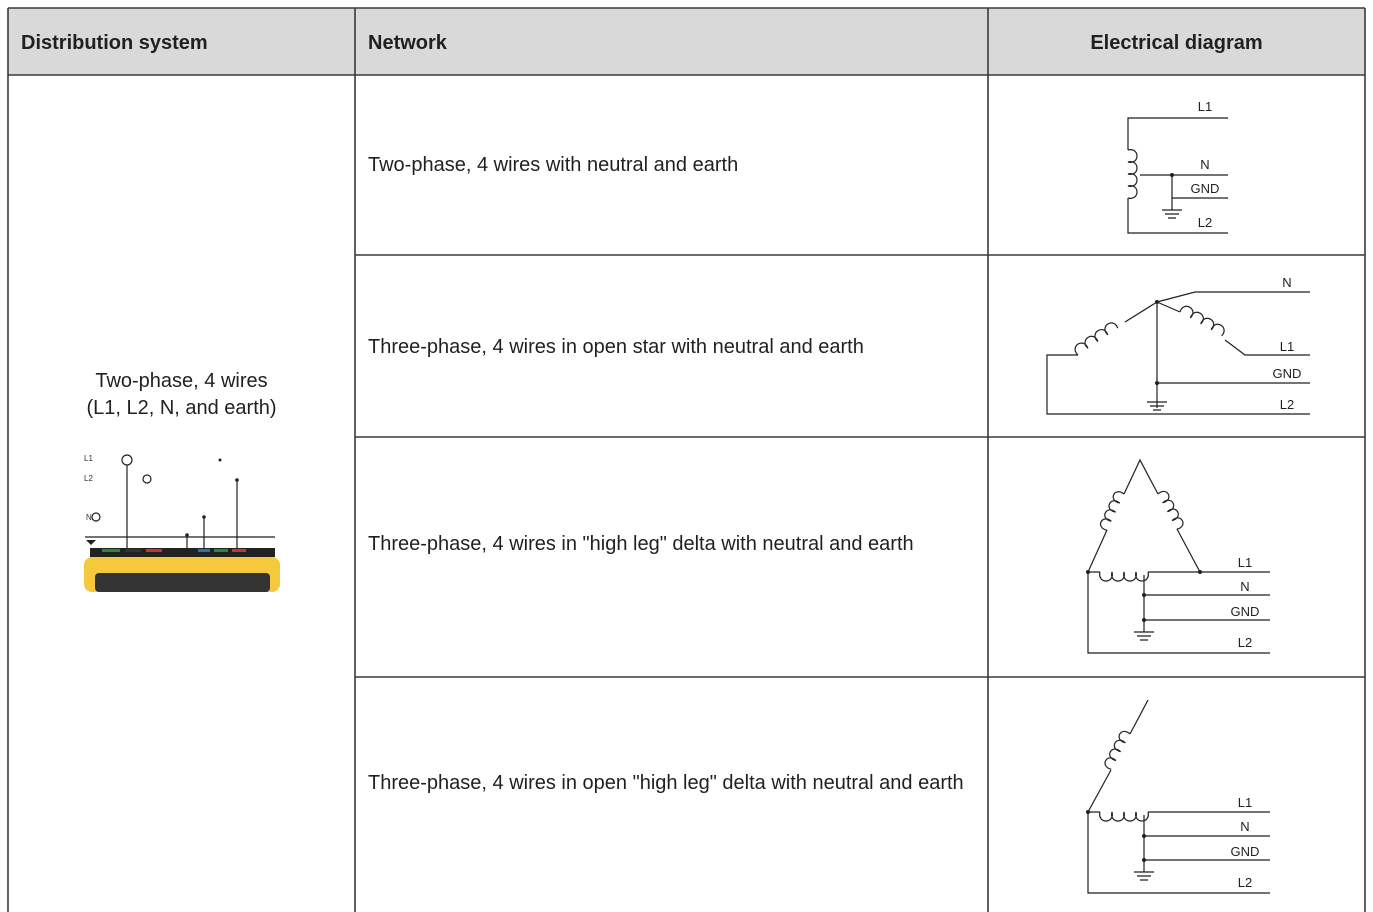 Image resolution: width=1373 pixels, height=912 pixels. Describe the element at coordinates (89, 517) in the screenshot. I see `device-label: N` at that location.